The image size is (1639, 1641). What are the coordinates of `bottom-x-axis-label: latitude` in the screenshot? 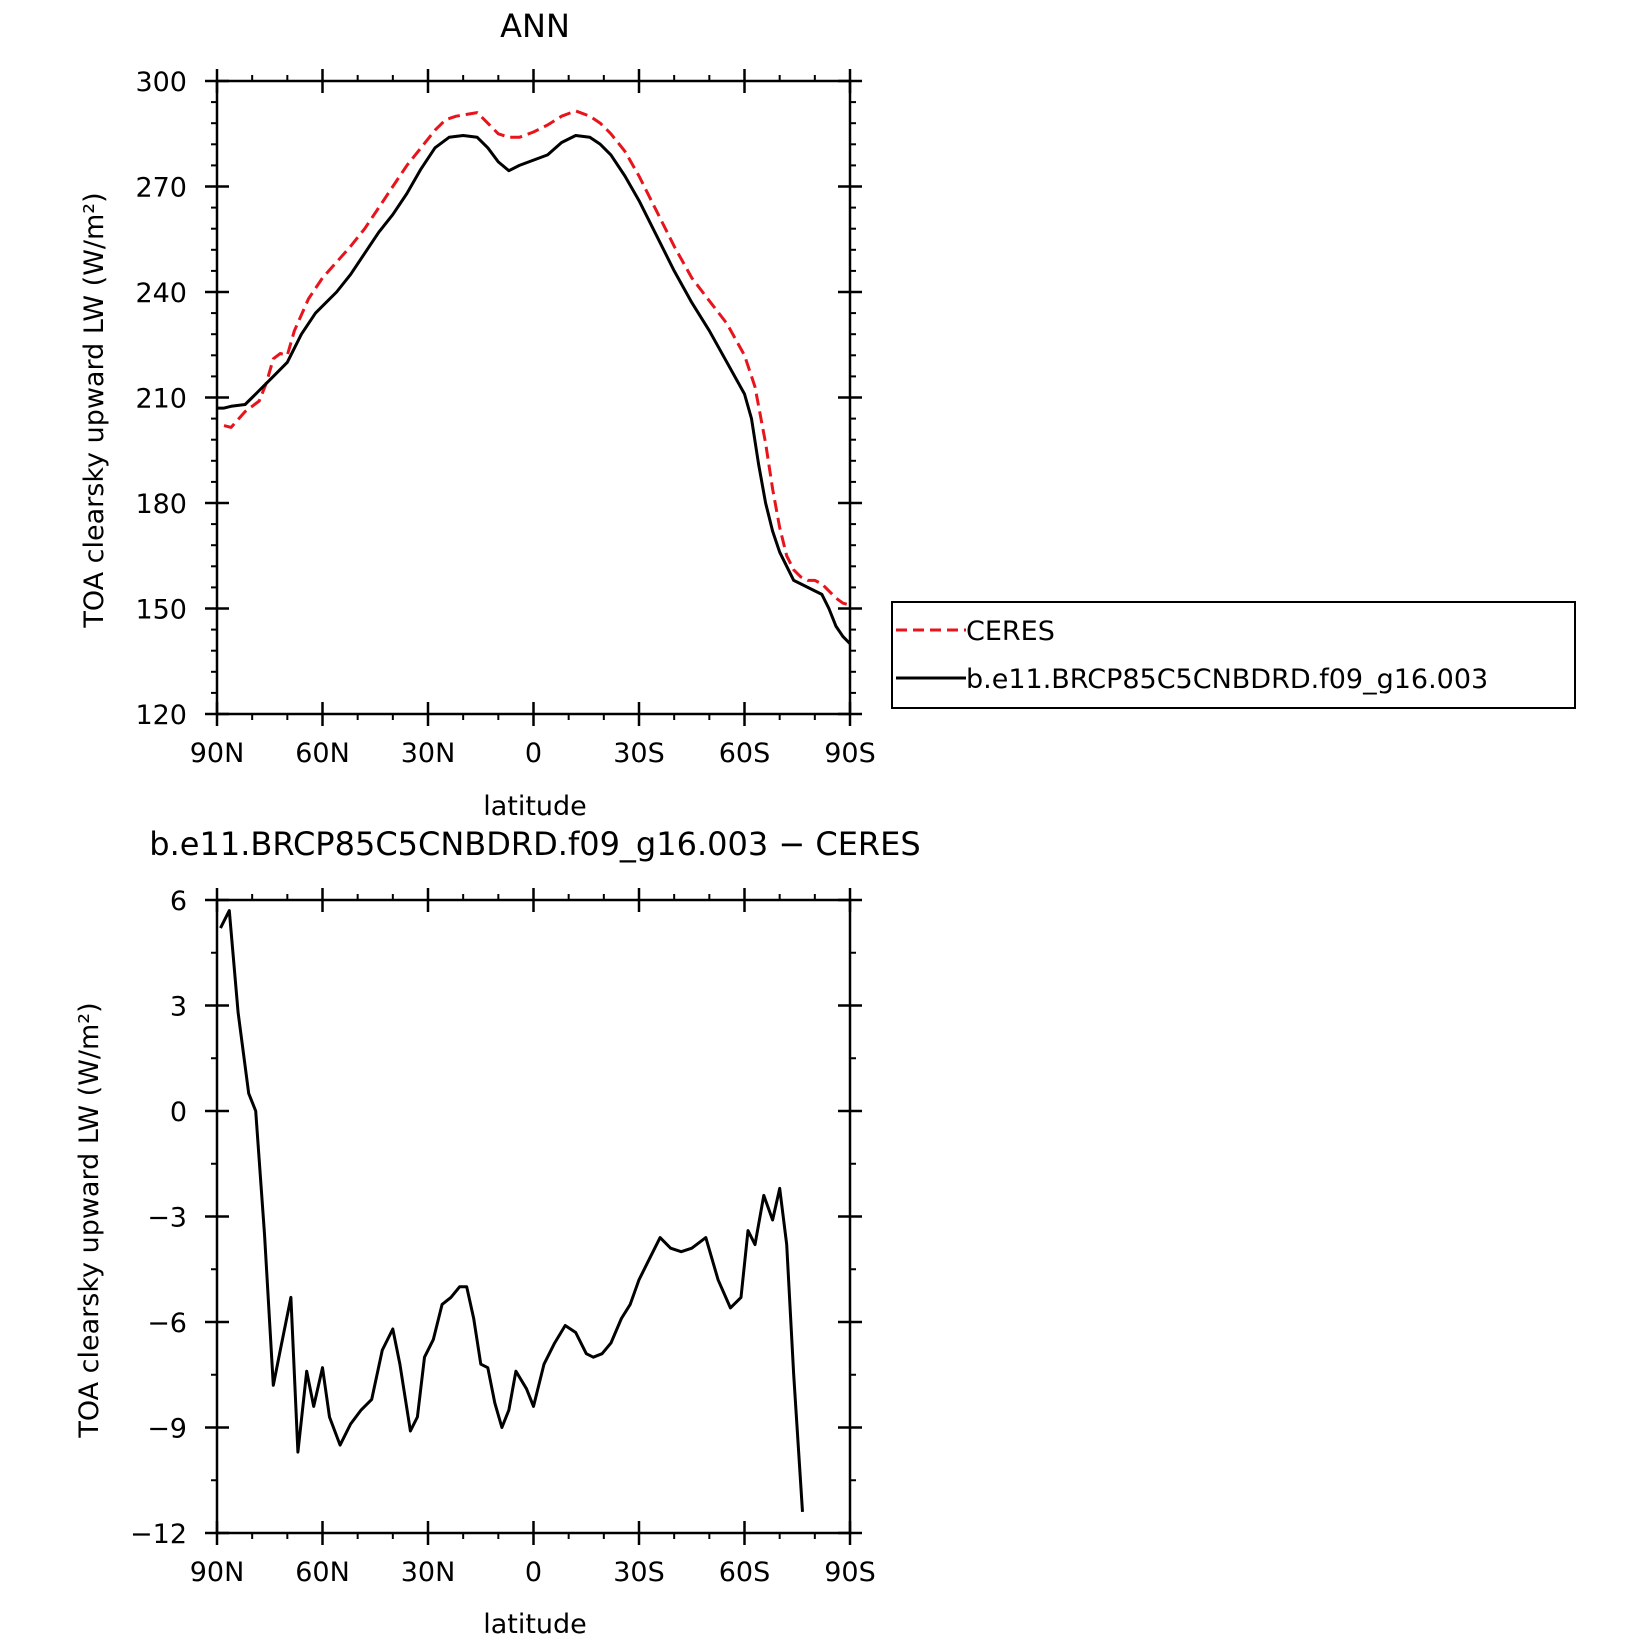 It's located at (535, 1624).